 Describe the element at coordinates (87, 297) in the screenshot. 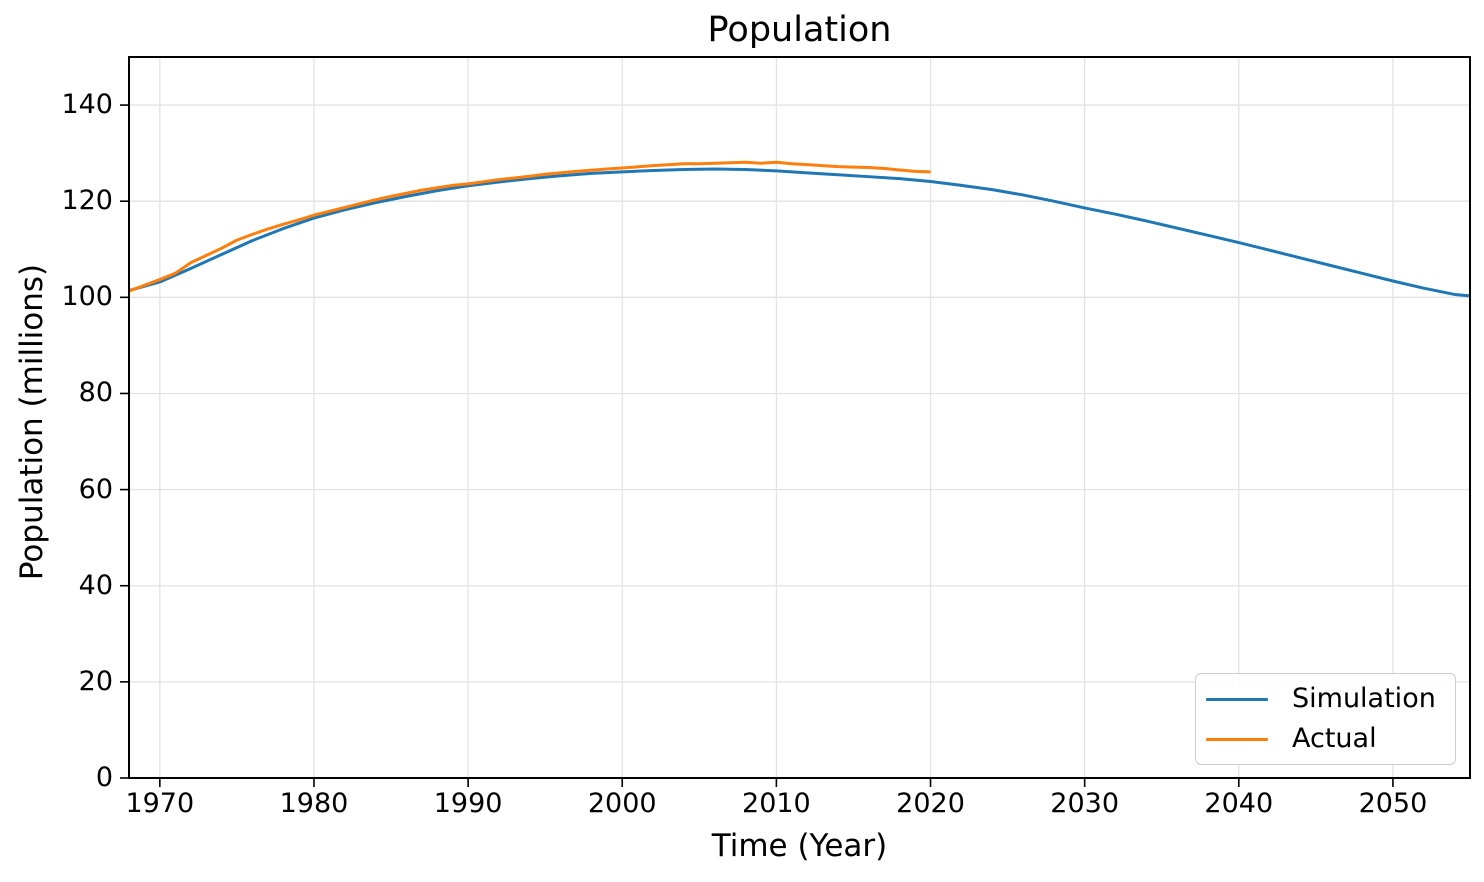

I see `y-tick-label: 100` at that location.